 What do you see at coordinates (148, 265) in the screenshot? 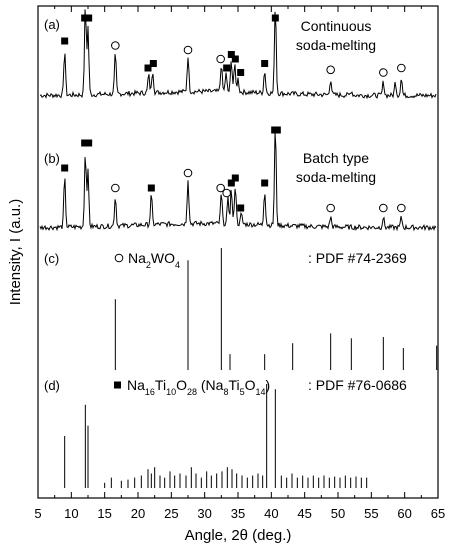
I see `subscript: 2` at bounding box center [148, 265].